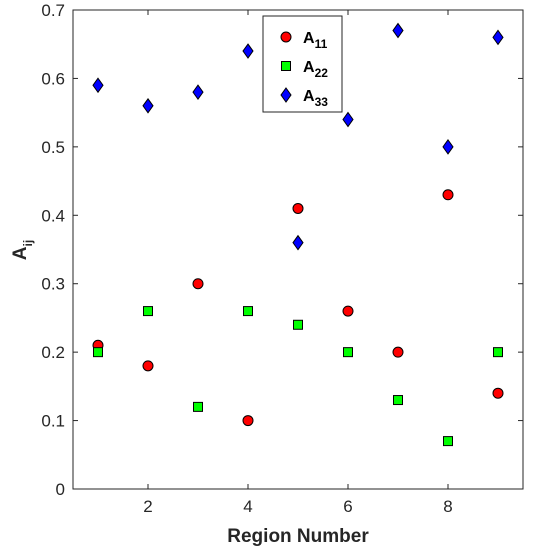 The image size is (537, 550). I want to click on legend: A11 A22 A33, so click(302, 64).